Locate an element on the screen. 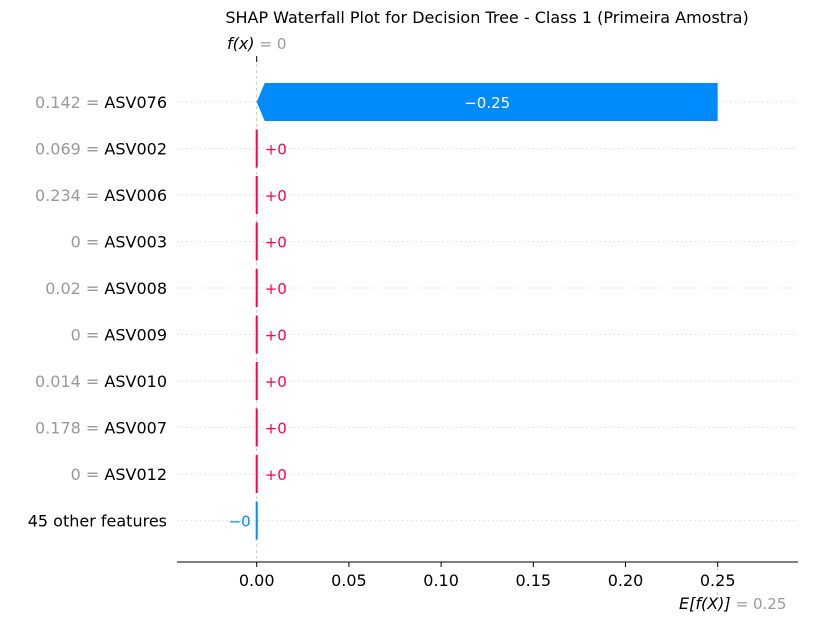  feature-value: 0.069 = is located at coordinates (69, 149).